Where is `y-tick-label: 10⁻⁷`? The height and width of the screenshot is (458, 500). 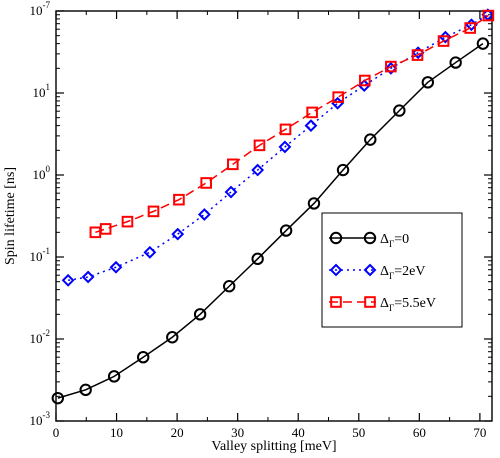
y-tick-label: 10⁻⁷ is located at coordinates (40, 9).